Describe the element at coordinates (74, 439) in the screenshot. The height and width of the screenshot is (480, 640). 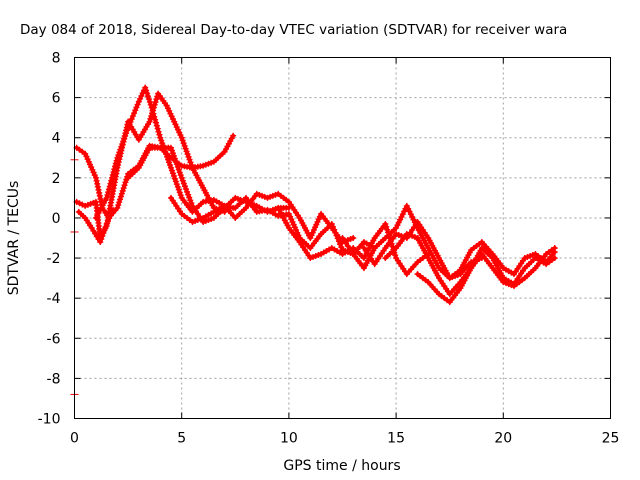
I see `x-tick-label: 0` at that location.